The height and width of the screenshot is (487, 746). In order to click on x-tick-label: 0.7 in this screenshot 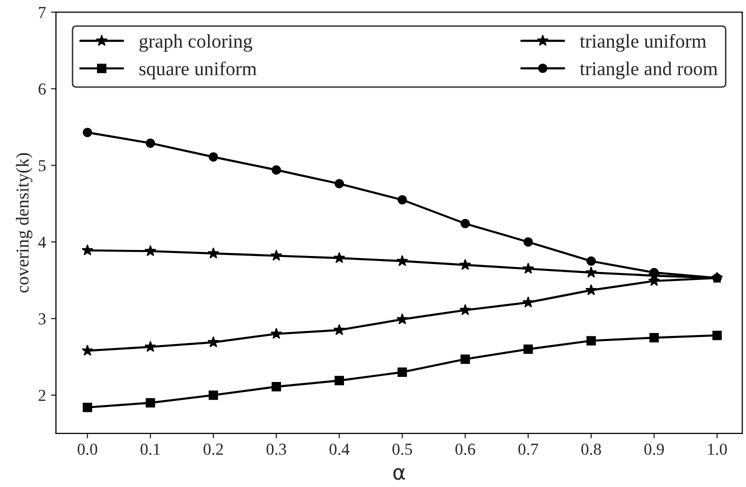, I will do `click(528, 449)`.